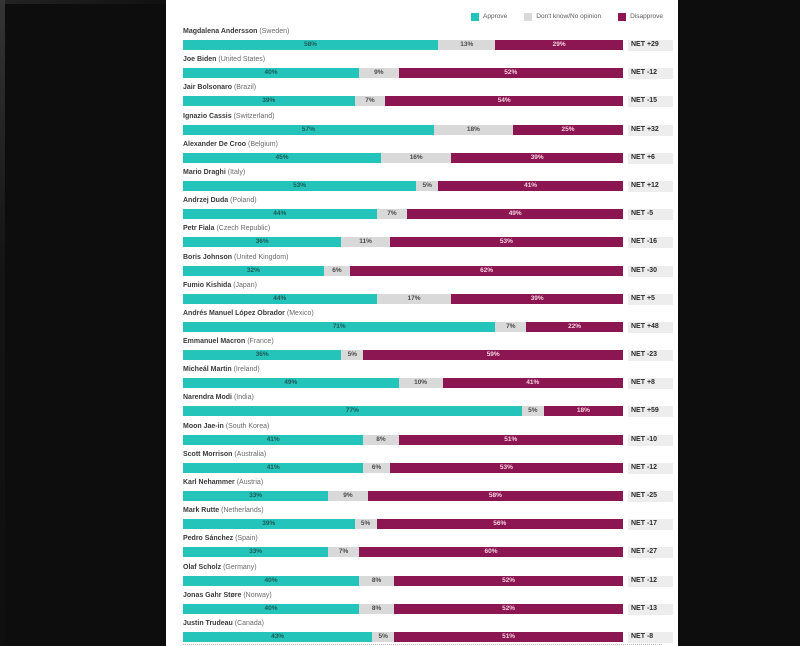  What do you see at coordinates (495, 496) in the screenshot?
I see `disapprove-bar-segment: 58%` at bounding box center [495, 496].